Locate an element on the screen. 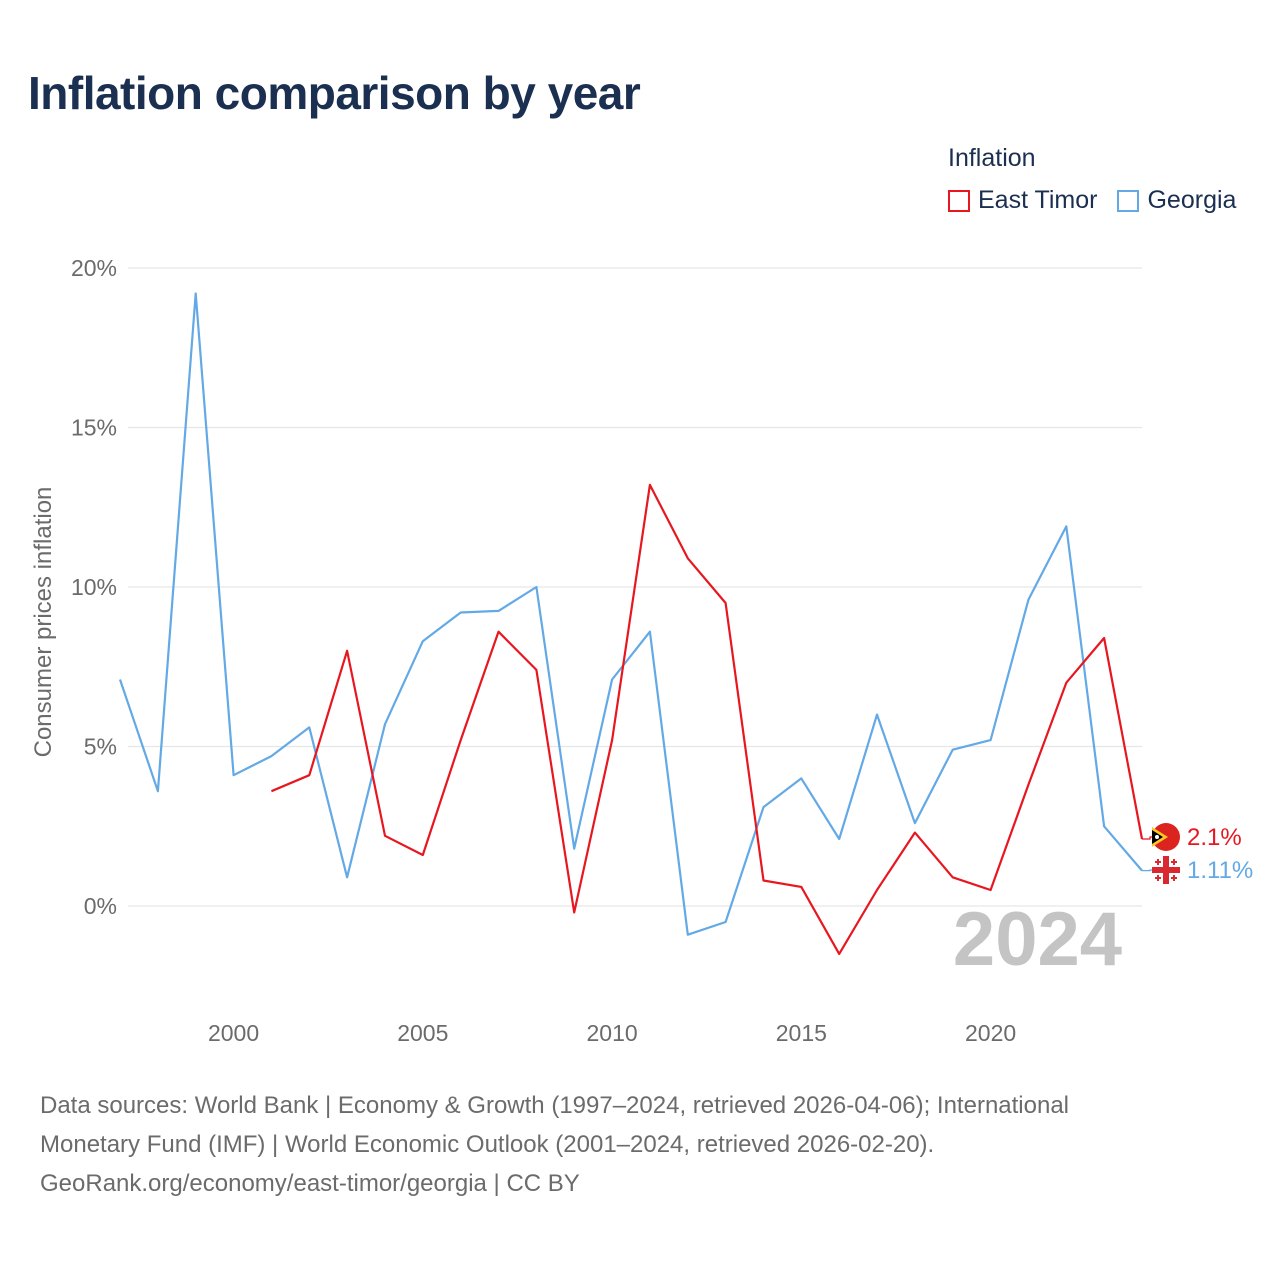 The height and width of the screenshot is (1280, 1280). x-tick-label: 2015 is located at coordinates (801, 1033).